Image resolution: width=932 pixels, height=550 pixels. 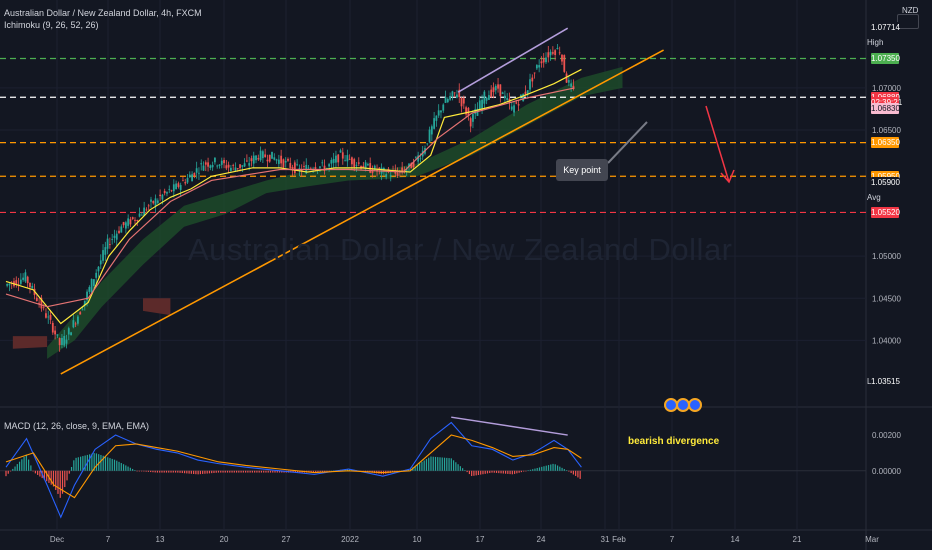 What do you see at coordinates (683, 407) in the screenshot?
I see `event-icons` at bounding box center [683, 407].